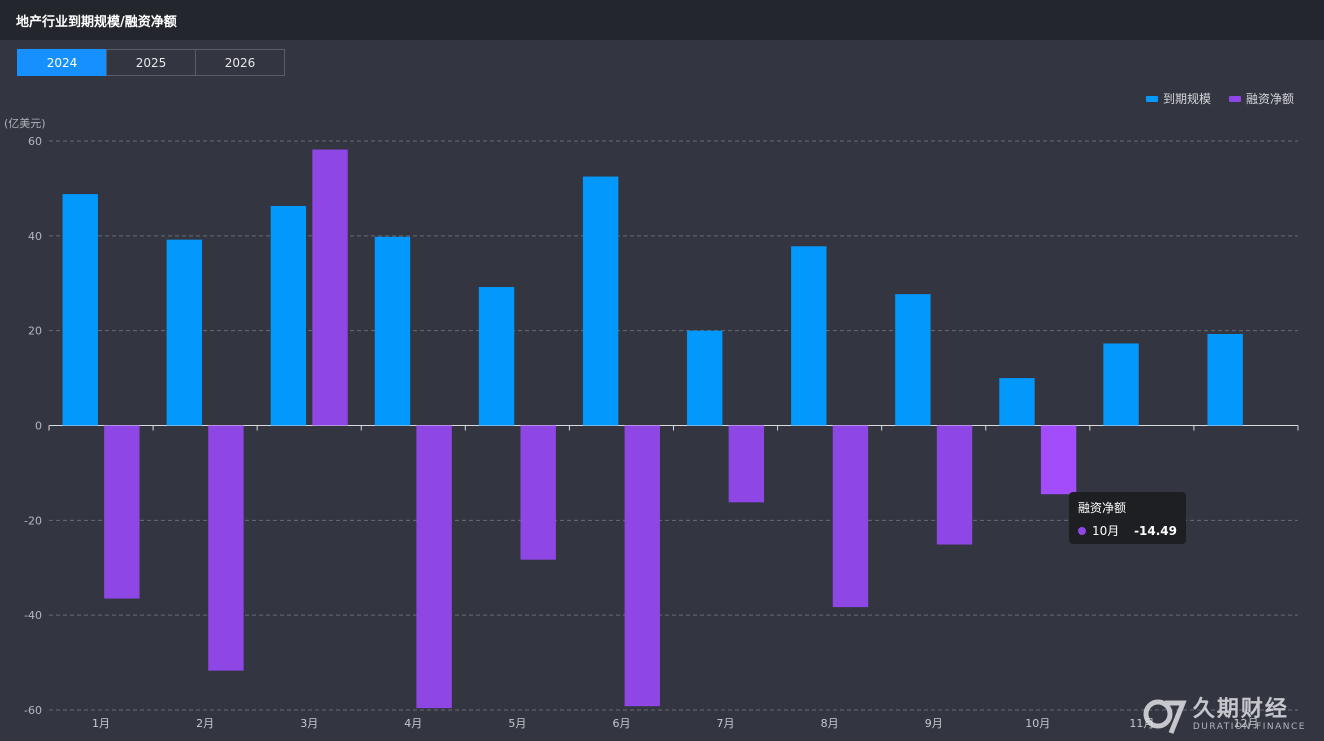 This screenshot has width=1324, height=741. What do you see at coordinates (151, 62) in the screenshot?
I see `year-tabs: 2024 2025 2026` at bounding box center [151, 62].